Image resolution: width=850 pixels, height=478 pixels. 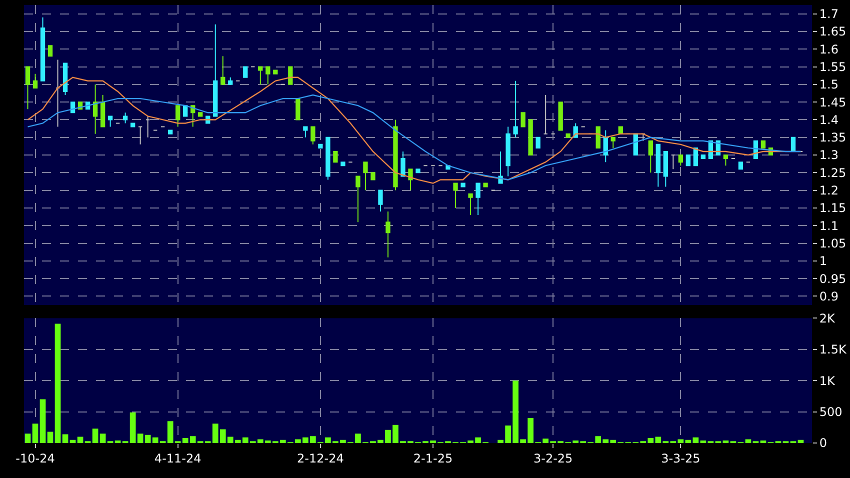 I want to click on y-tick-label: 0.9, so click(x=828, y=296).